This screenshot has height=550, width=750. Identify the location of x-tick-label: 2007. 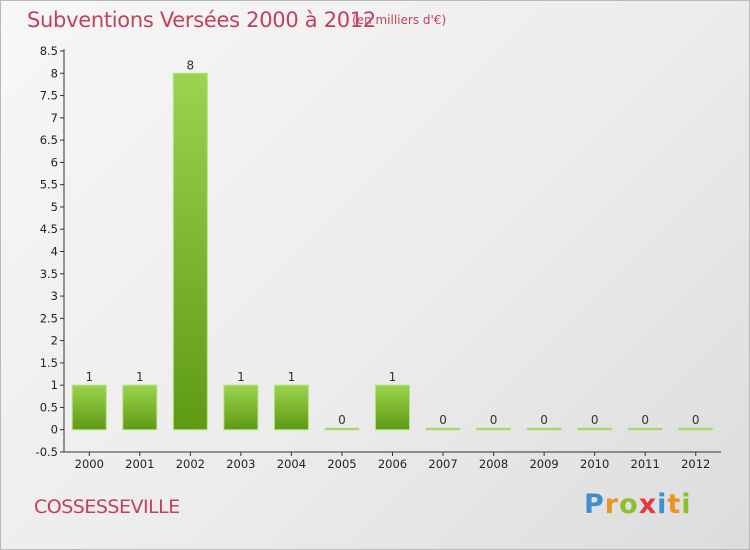
(442, 464).